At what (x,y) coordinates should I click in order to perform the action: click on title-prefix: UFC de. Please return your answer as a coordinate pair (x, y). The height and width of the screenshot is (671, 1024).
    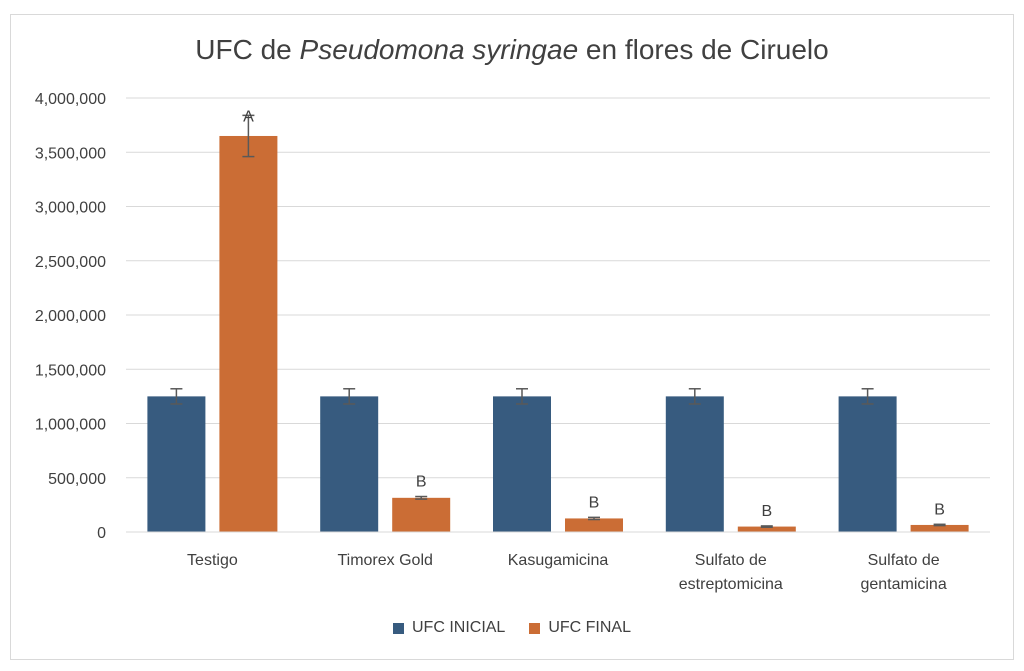
    Looking at the image, I should click on (247, 49).